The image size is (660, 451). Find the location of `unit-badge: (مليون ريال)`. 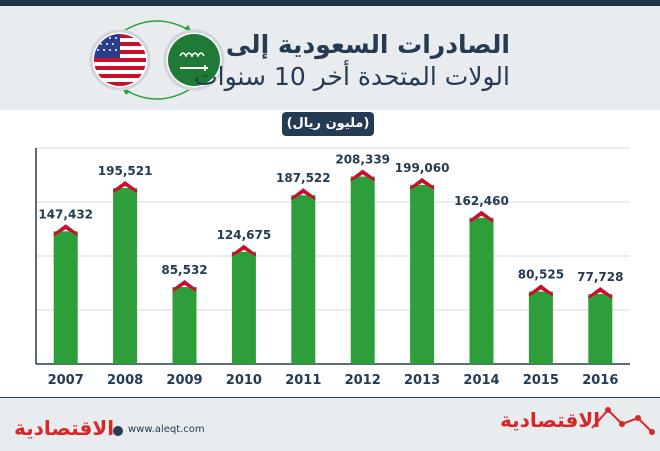

unit-badge: (مليون ريال) is located at coordinates (328, 124).